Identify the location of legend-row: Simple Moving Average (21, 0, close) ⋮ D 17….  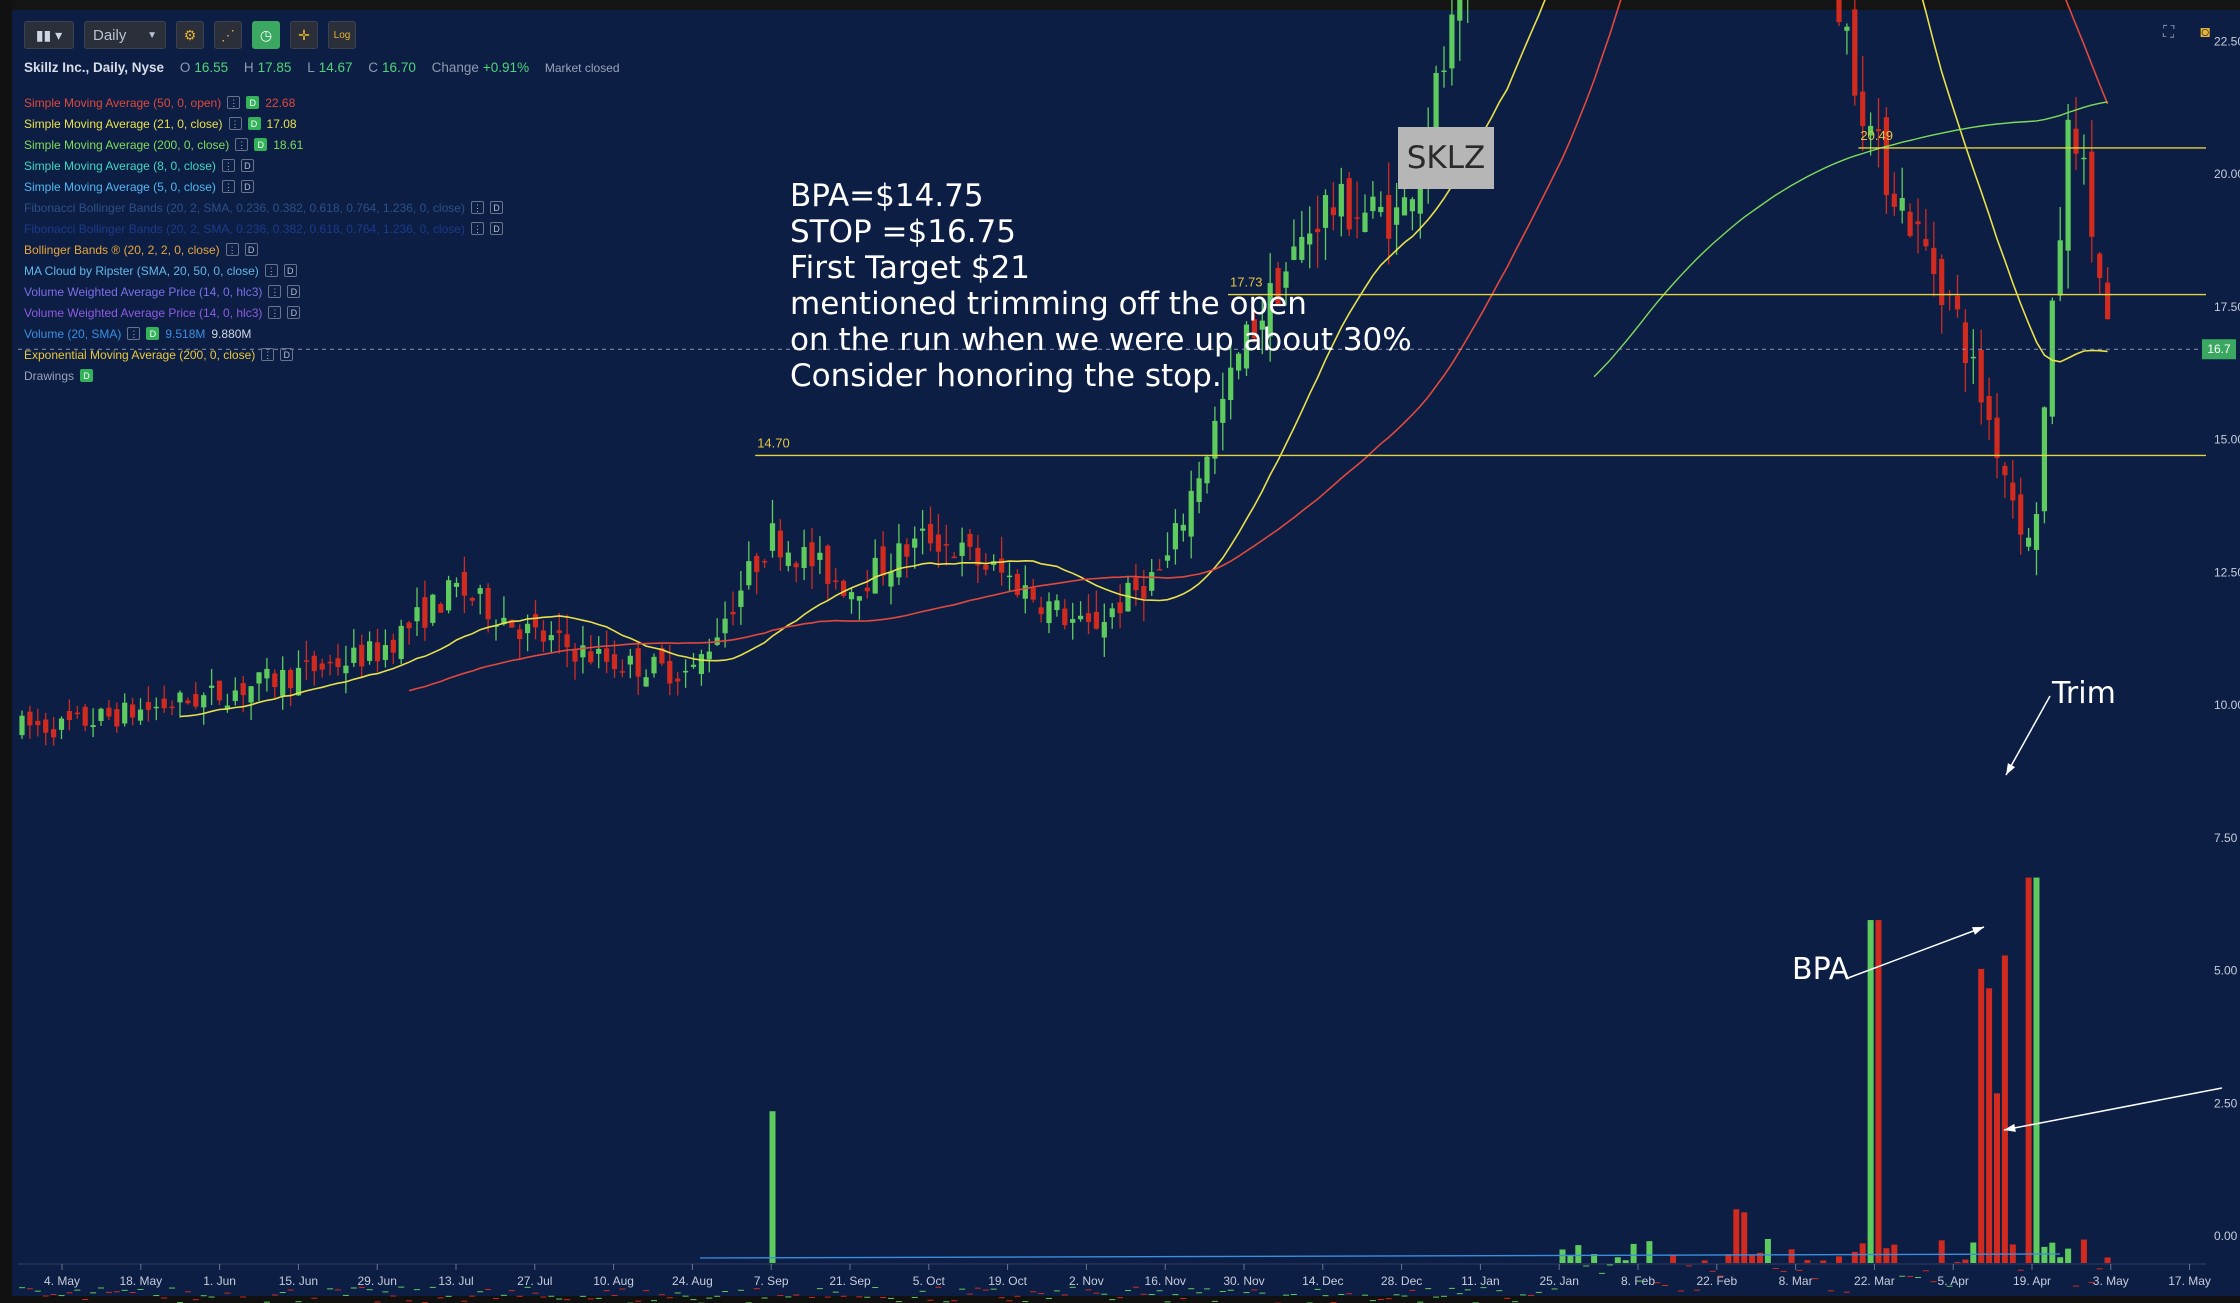
(263, 123).